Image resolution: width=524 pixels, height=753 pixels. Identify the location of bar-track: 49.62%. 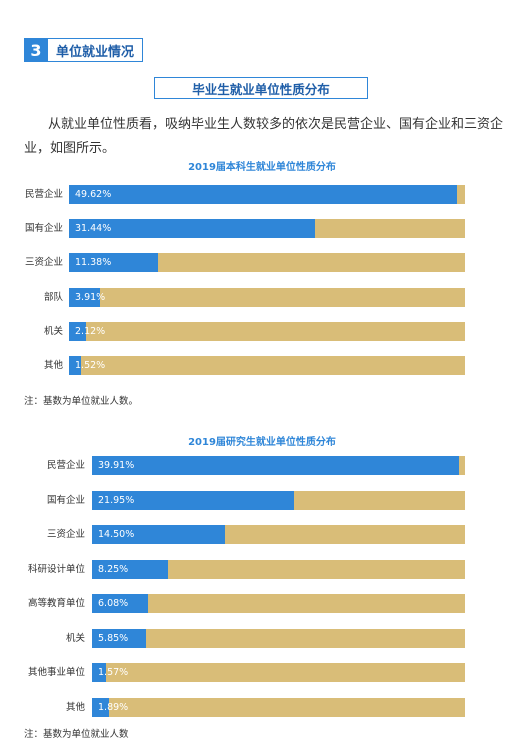
(267, 194).